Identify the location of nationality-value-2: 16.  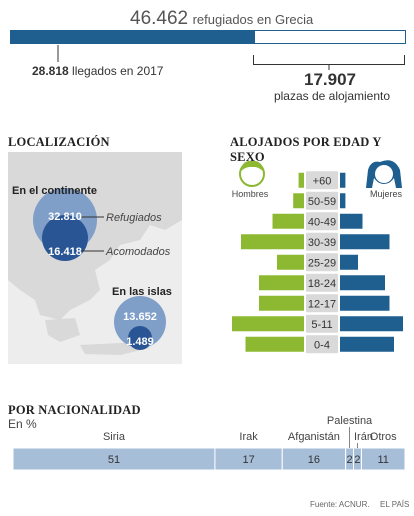
(314, 460).